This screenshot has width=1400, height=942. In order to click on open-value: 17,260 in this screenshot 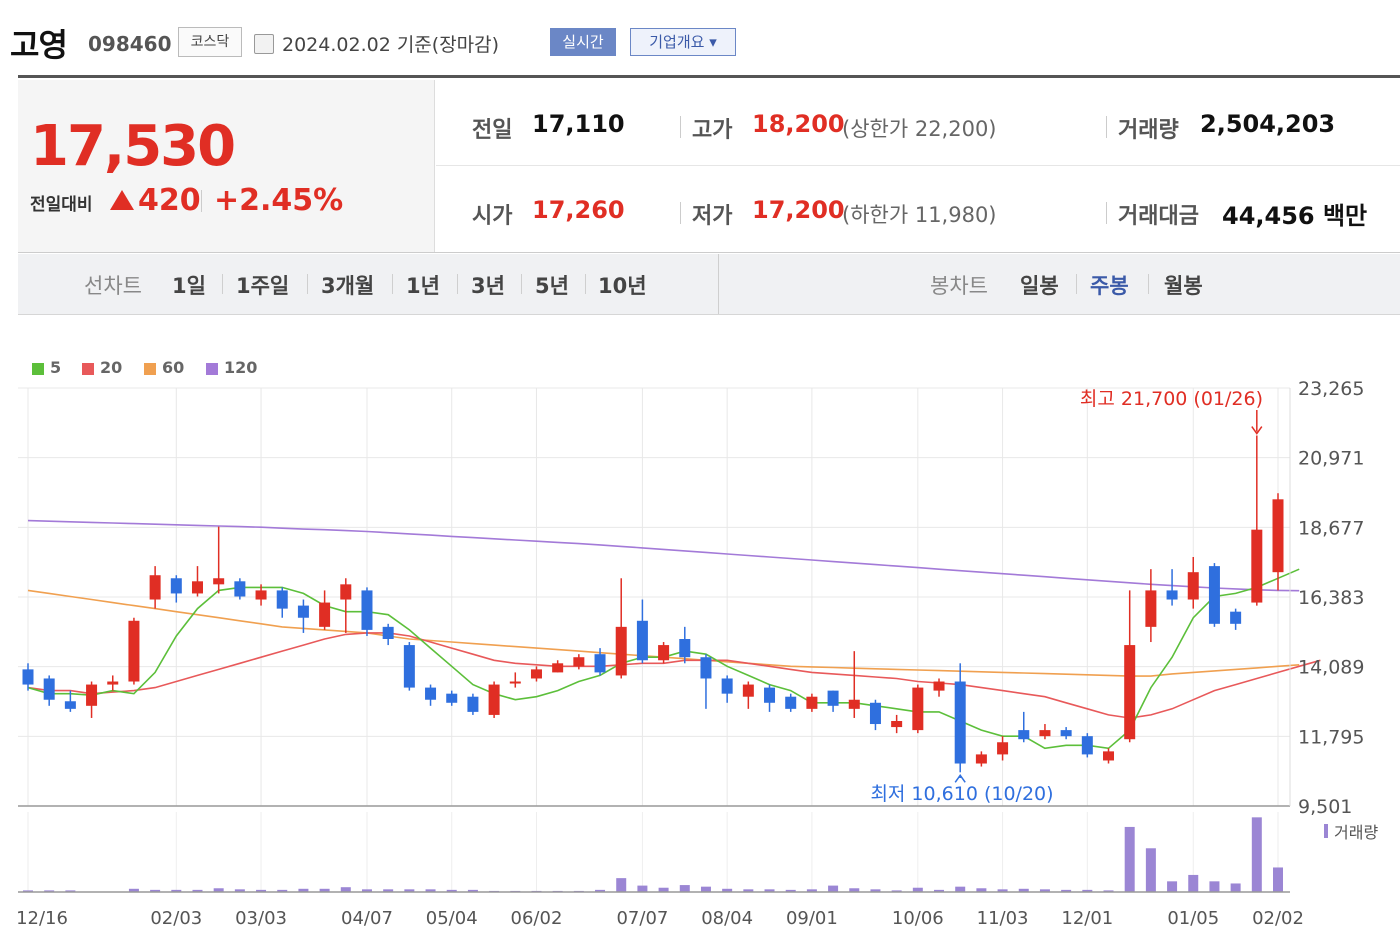, I will do `click(578, 210)`.